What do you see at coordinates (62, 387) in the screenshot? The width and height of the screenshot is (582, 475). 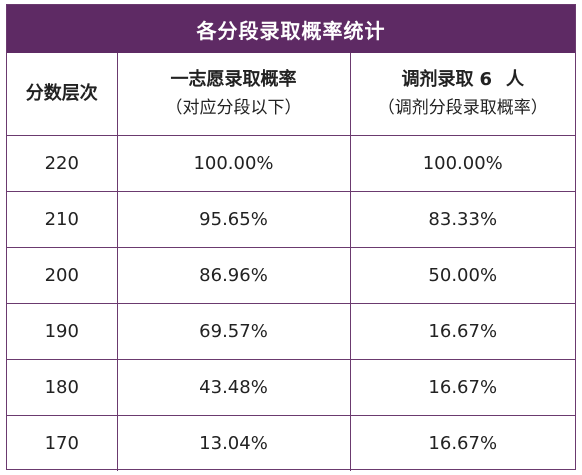 I see `score-cell: 180` at bounding box center [62, 387].